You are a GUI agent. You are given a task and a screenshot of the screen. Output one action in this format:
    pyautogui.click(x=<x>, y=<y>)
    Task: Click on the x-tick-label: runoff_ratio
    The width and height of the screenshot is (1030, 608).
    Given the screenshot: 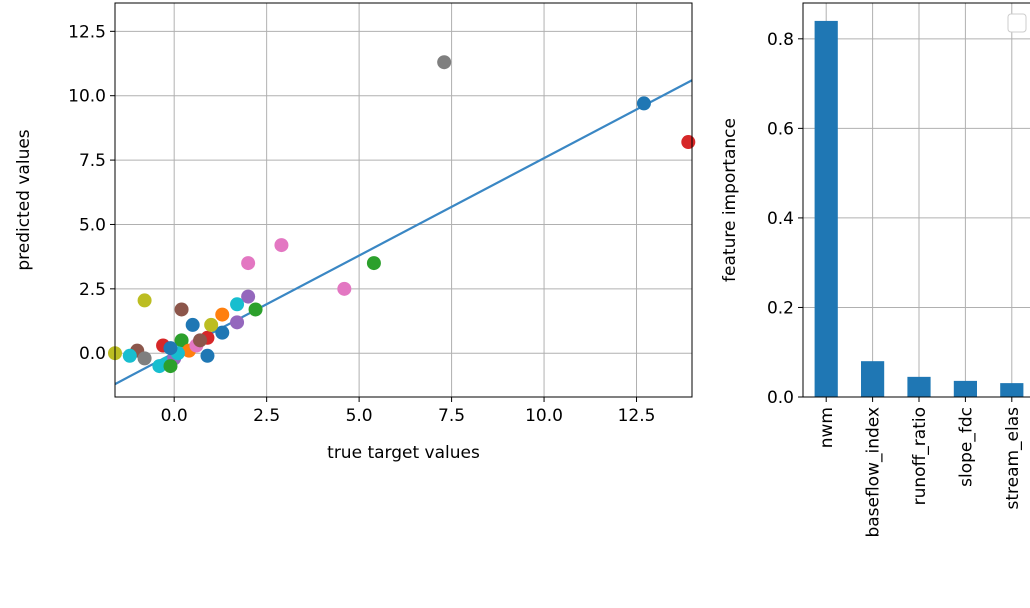 What is the action you would take?
    pyautogui.click(x=920, y=456)
    